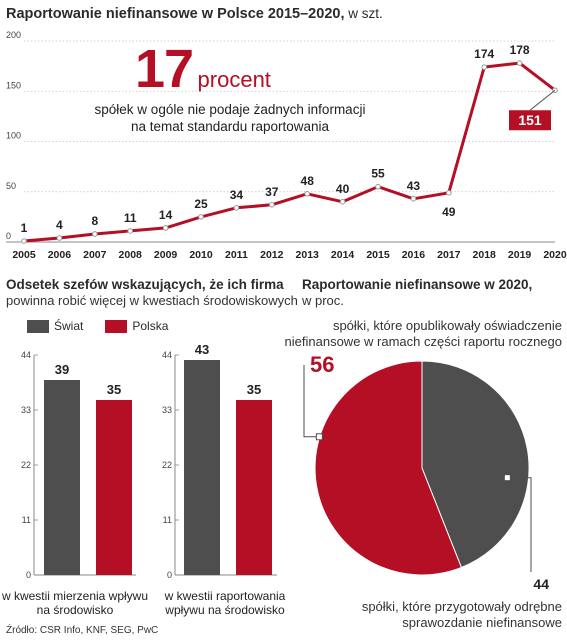 This screenshot has height=640, width=567. What do you see at coordinates (75, 596) in the screenshot?
I see `bar-caption-1-line-1: w kwestii mierzenia wpływu` at bounding box center [75, 596].